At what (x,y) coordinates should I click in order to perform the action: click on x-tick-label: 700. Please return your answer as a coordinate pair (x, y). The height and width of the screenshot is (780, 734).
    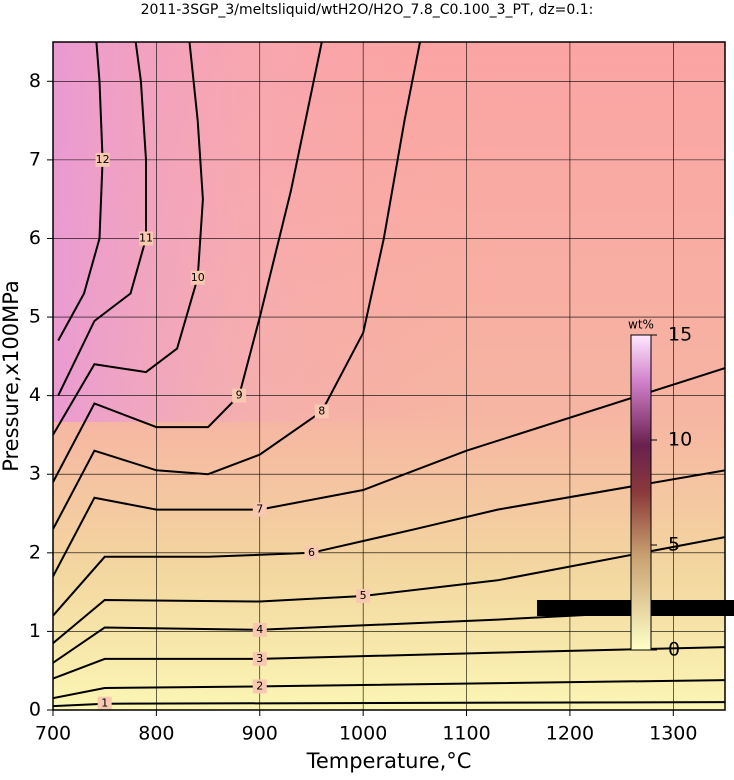
    Looking at the image, I should click on (53, 734).